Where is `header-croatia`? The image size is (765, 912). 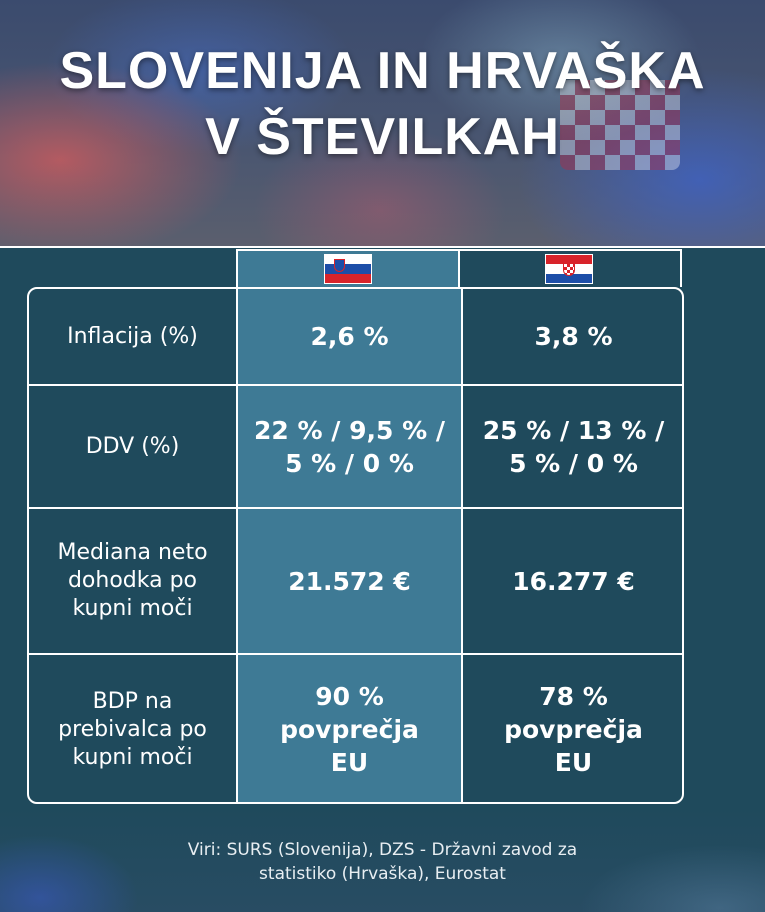 header-croatia is located at coordinates (570, 268).